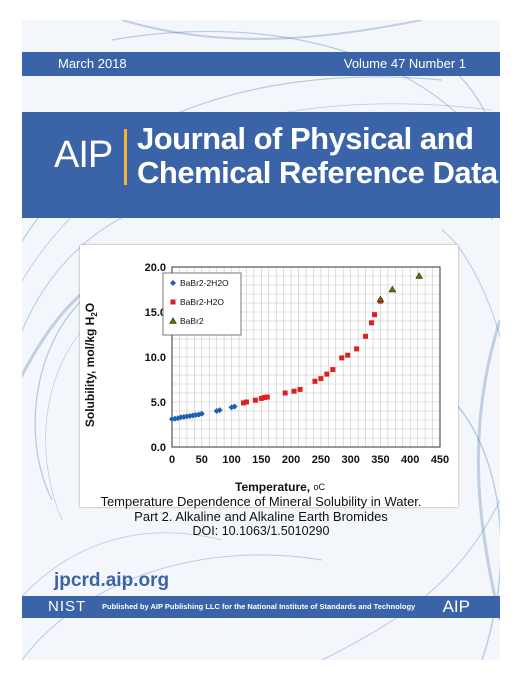 This screenshot has width=520, height=675. What do you see at coordinates (261, 531) in the screenshot?
I see `article-doi: DOI: 10.1063/1.5010290` at bounding box center [261, 531].